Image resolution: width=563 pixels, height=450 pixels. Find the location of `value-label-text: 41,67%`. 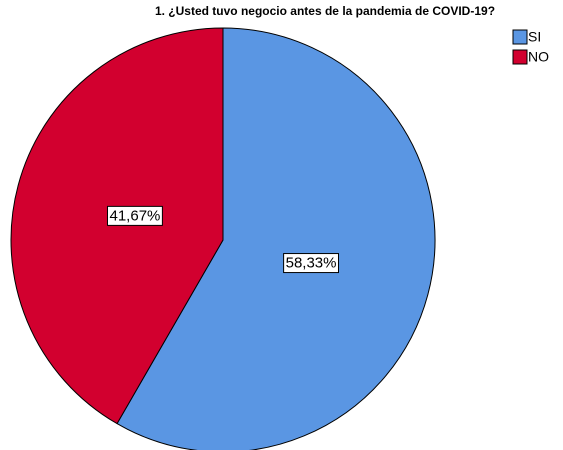

value-label-text: 41,67% is located at coordinates (135, 215).